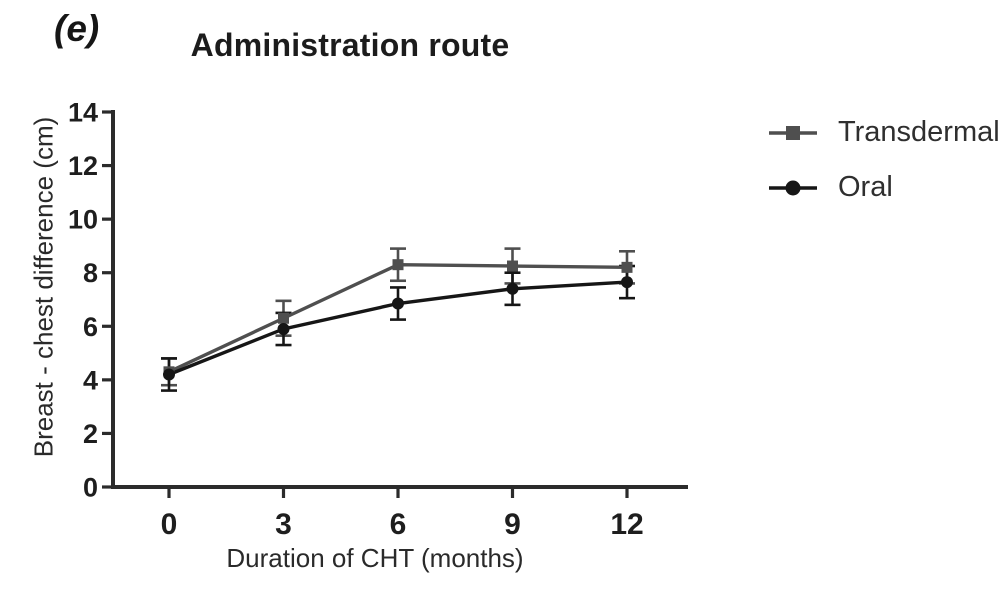  I want to click on x-tick-label: 12, so click(626, 524).